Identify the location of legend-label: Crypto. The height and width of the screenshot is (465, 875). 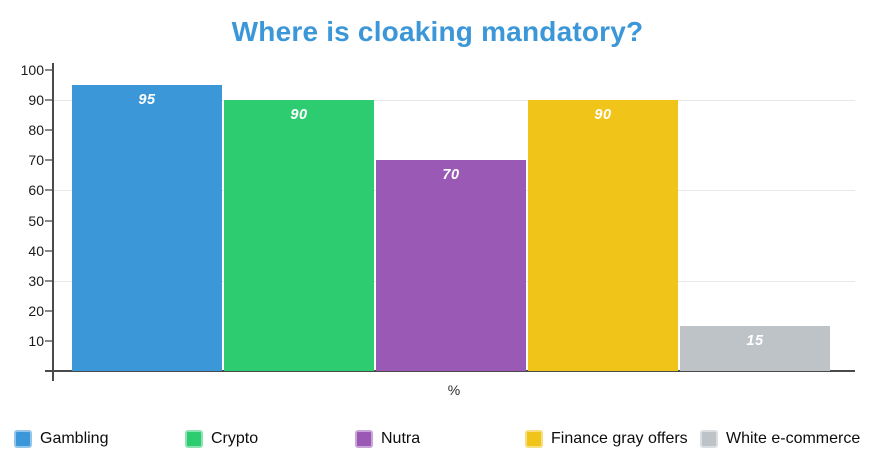
(235, 438).